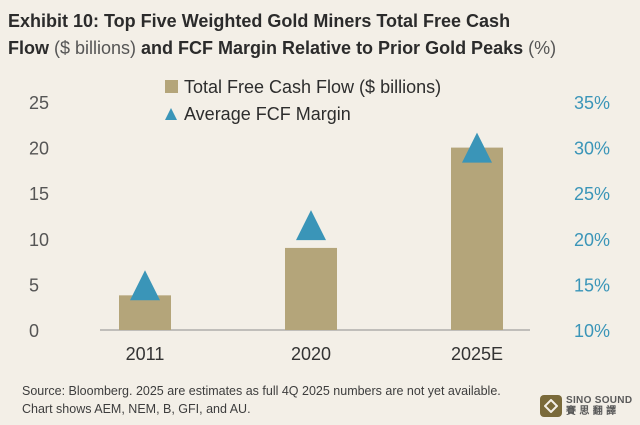  What do you see at coordinates (592, 194) in the screenshot?
I see `right-tick-label: 25%` at bounding box center [592, 194].